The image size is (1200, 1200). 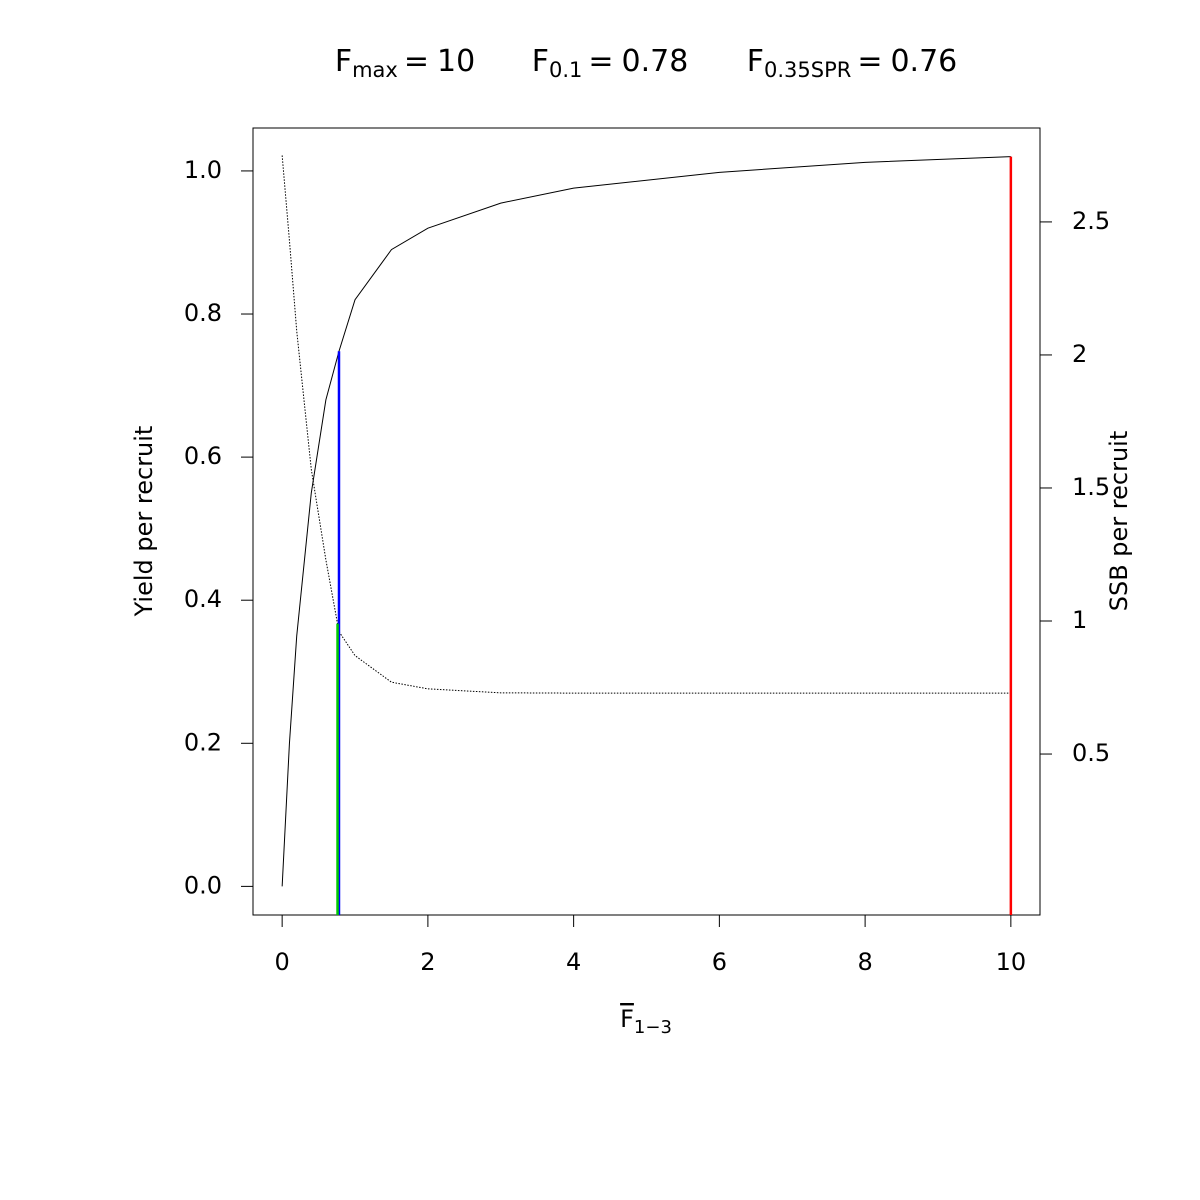 I want to click on x-label-subscript: 1−3, so click(x=653, y=1027).